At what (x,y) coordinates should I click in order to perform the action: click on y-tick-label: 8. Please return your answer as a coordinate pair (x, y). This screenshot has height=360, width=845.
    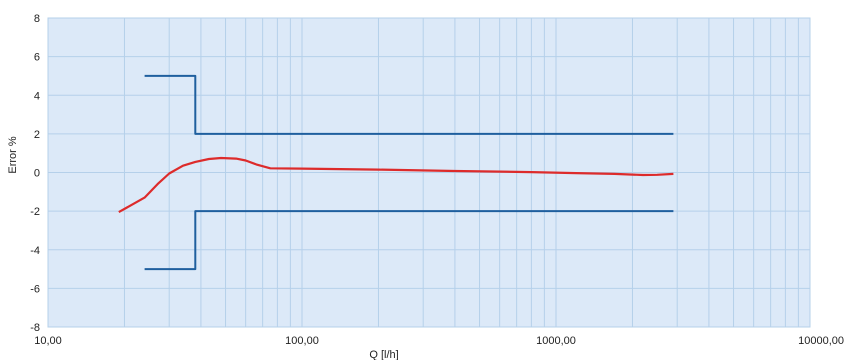
    Looking at the image, I should click on (37, 19).